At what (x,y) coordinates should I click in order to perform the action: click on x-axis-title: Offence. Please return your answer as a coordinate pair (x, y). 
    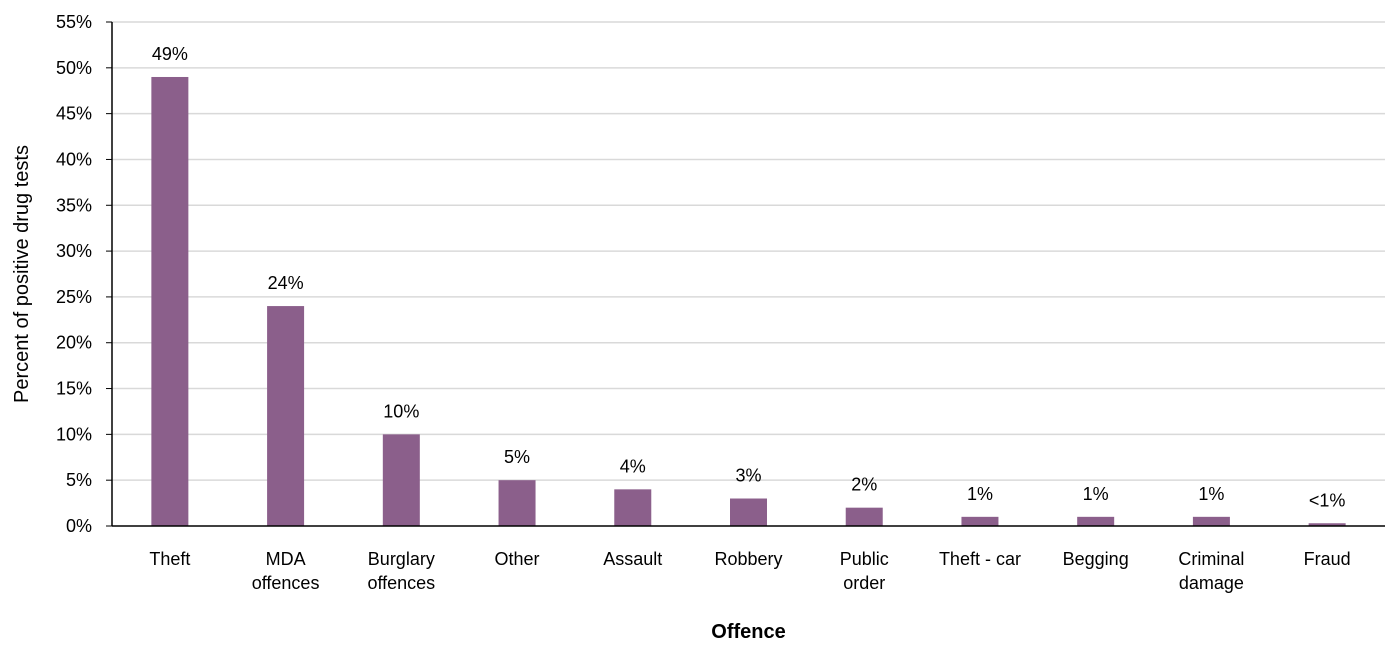
    Looking at the image, I should click on (748, 631).